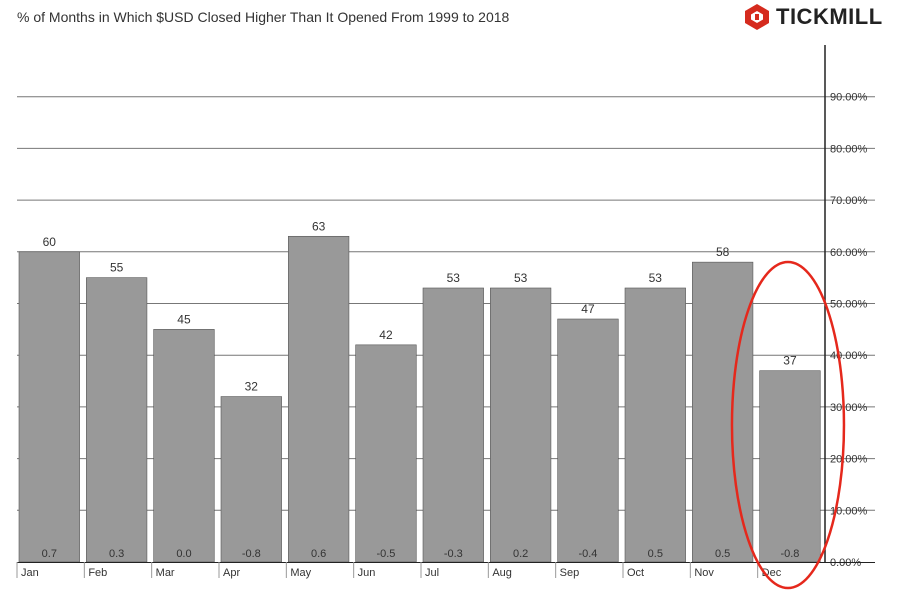 This screenshot has width=903, height=592. I want to click on bar-jan, so click(49, 407).